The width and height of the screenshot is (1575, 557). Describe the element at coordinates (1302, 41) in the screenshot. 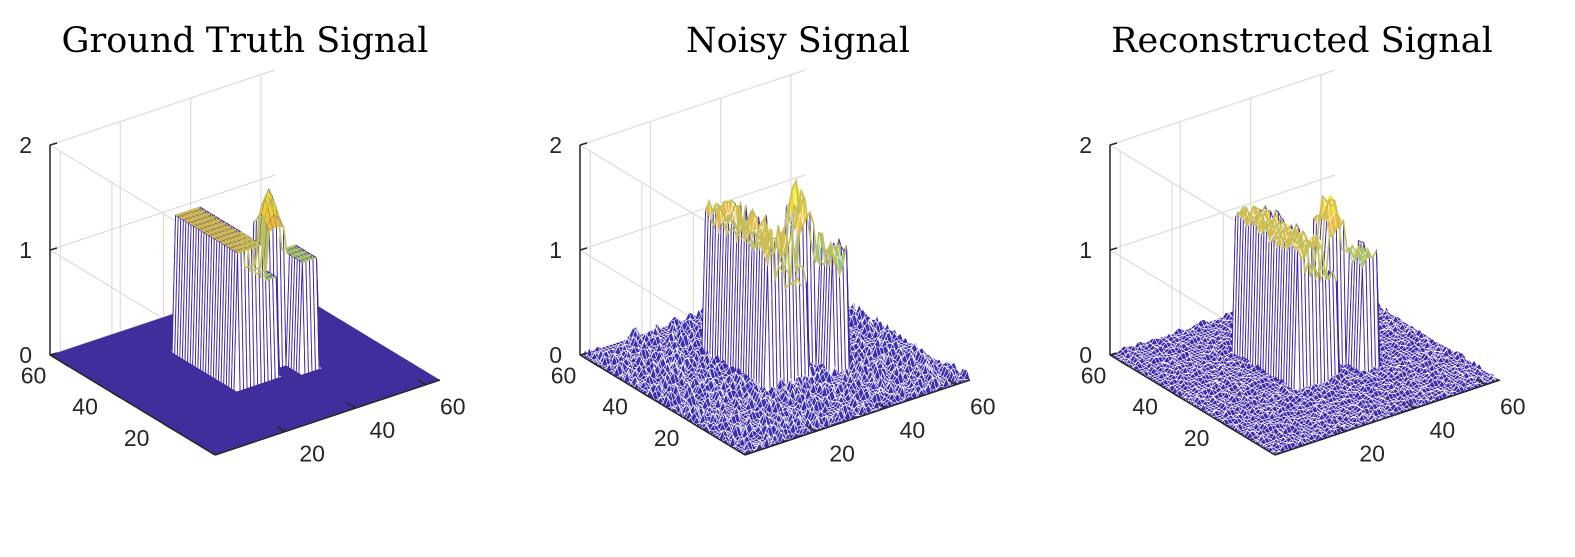

I see `chart-title: Reconstructed Signal` at that location.